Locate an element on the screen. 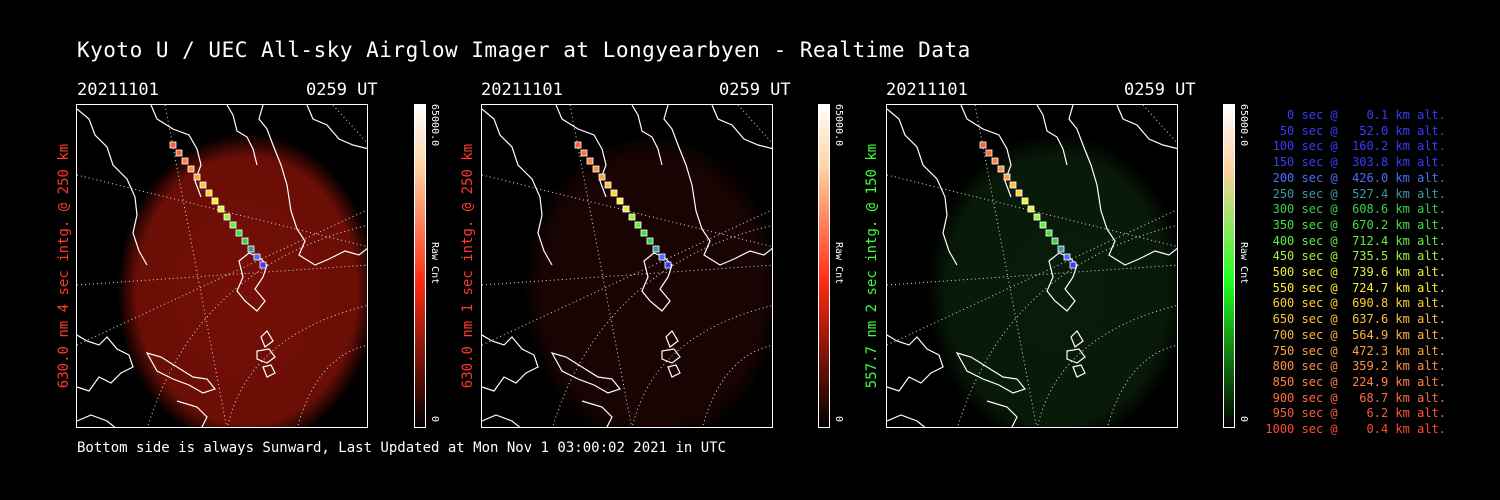 The image size is (1500, 500). legend-row: 50 sec @ 52.0 km alt. is located at coordinates (1355, 130).